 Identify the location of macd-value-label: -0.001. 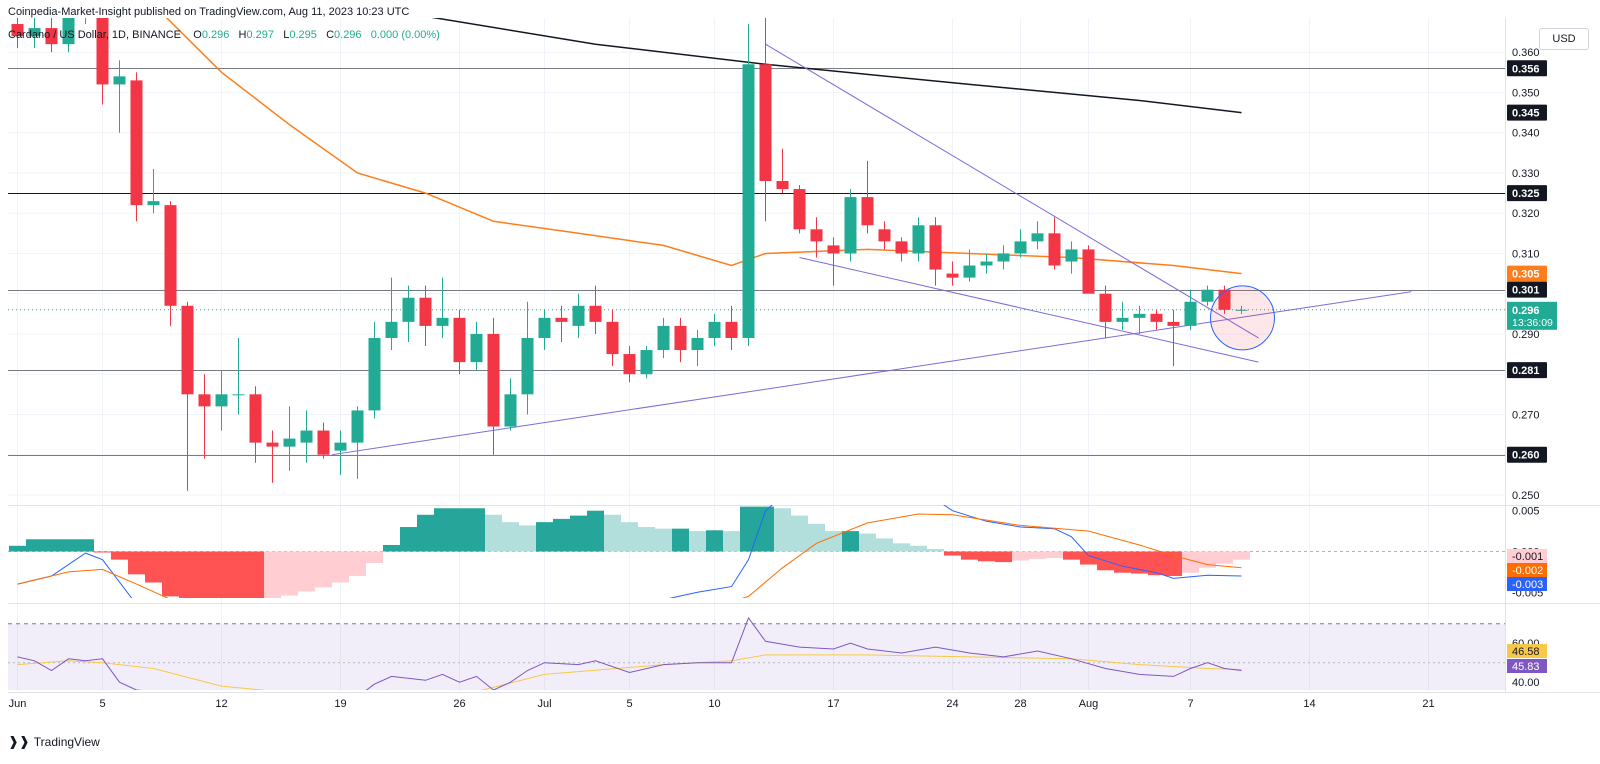
(1527, 556).